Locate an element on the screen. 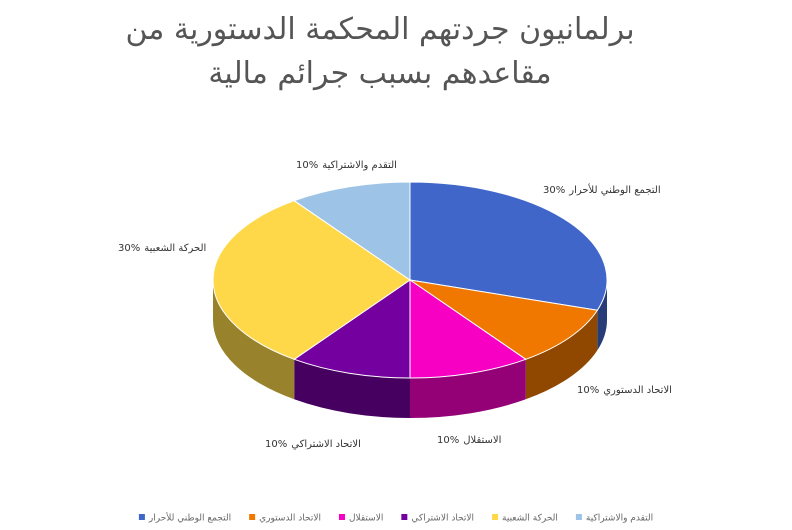  data-label-name: التجمع الوطني للأحرار is located at coordinates (614, 189).